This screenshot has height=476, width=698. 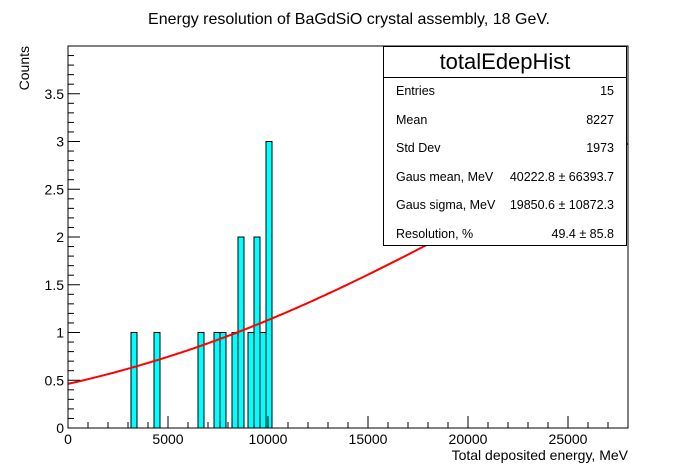 What do you see at coordinates (607, 91) in the screenshot?
I see `stats-value: 15` at bounding box center [607, 91].